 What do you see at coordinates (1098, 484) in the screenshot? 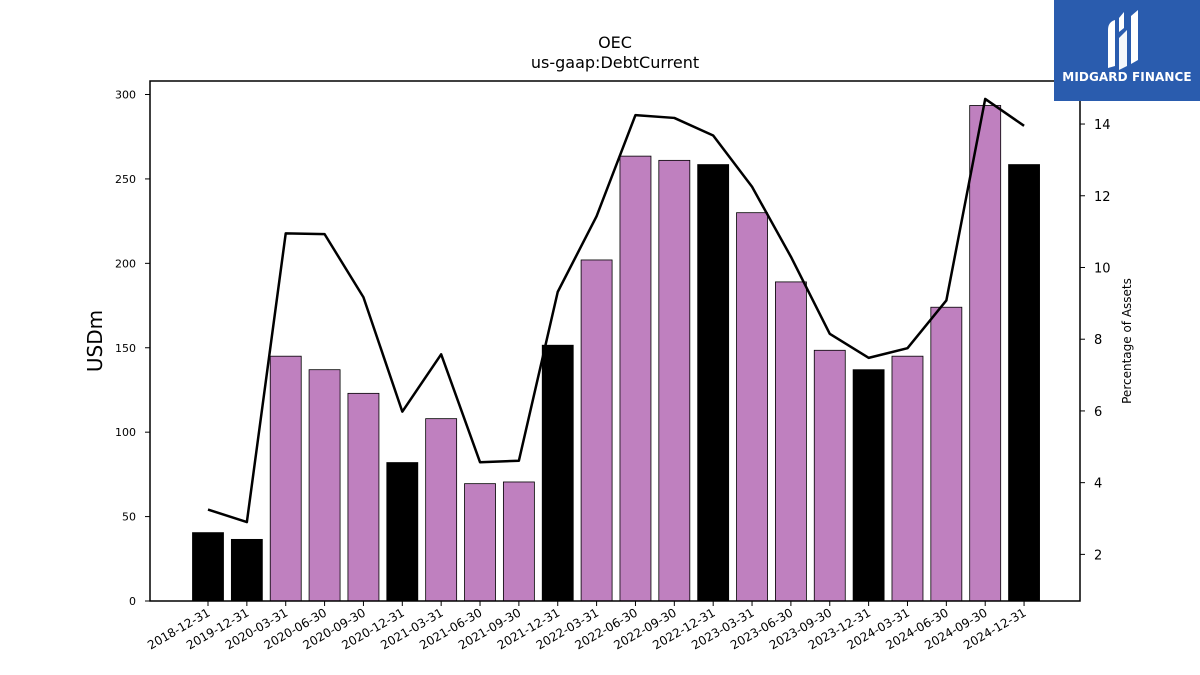
I see `y2-tick-label: 4` at bounding box center [1098, 484].